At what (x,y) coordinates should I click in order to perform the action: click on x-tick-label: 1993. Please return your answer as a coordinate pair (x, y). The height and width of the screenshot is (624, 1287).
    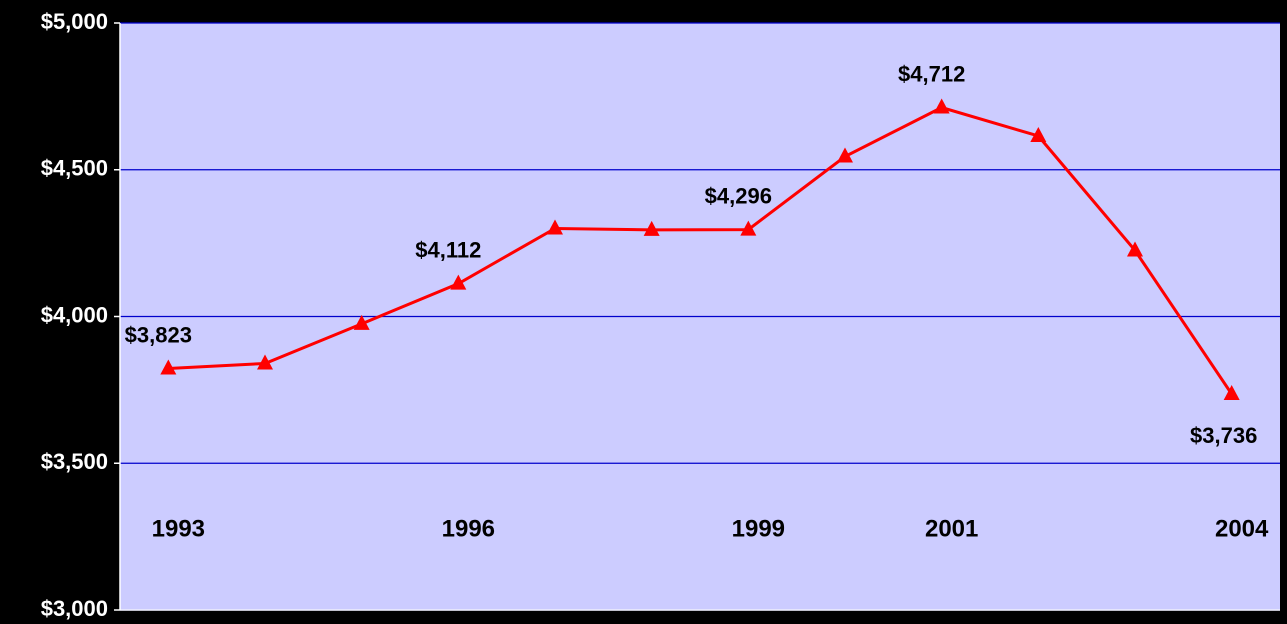
    Looking at the image, I should click on (178, 528).